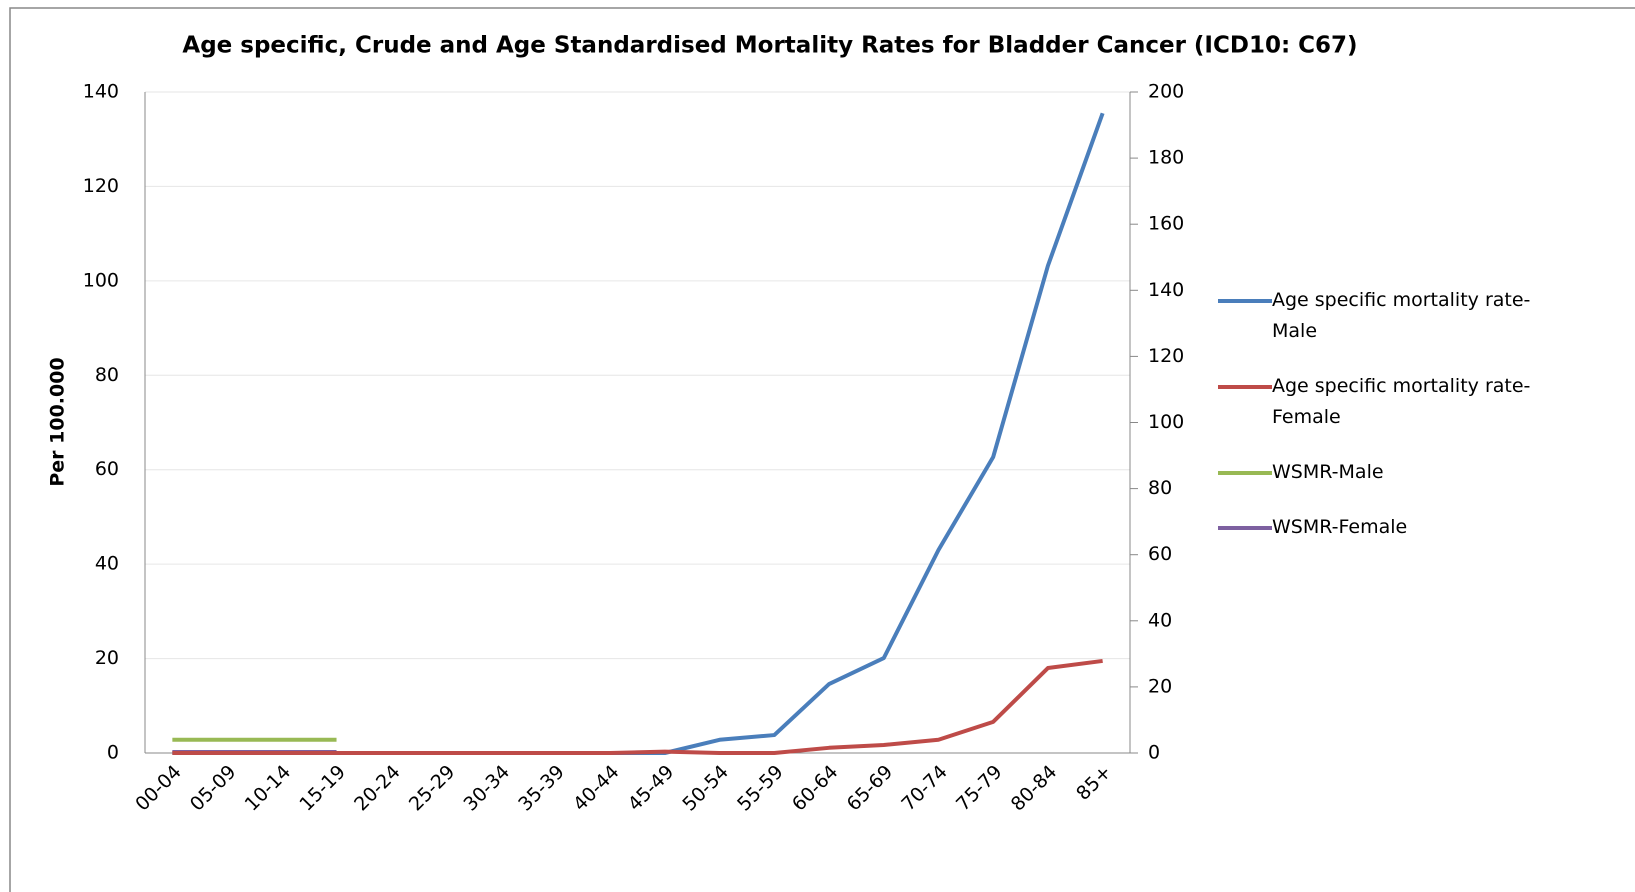 The width and height of the screenshot is (1635, 892). Describe the element at coordinates (1328, 472) in the screenshot. I see `legend-label: WSMR-Male` at that location.